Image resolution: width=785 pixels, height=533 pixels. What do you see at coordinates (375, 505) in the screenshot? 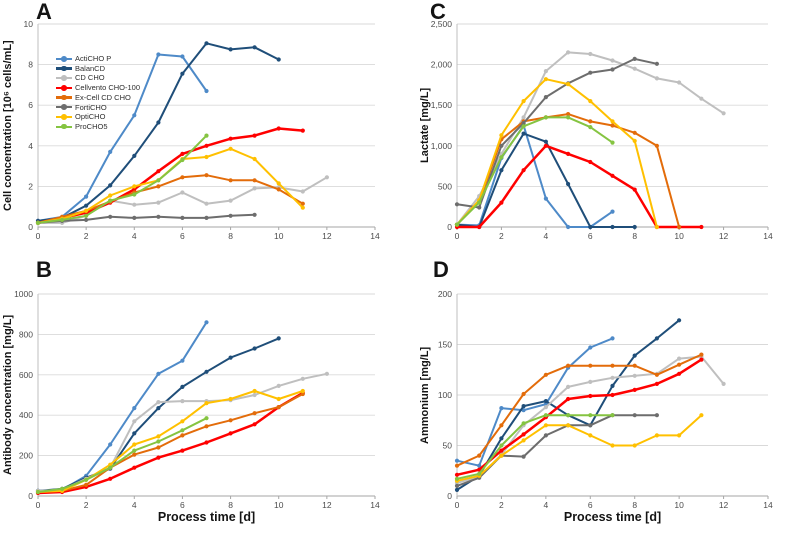
I see `x-tick-label: 14` at bounding box center [375, 505].